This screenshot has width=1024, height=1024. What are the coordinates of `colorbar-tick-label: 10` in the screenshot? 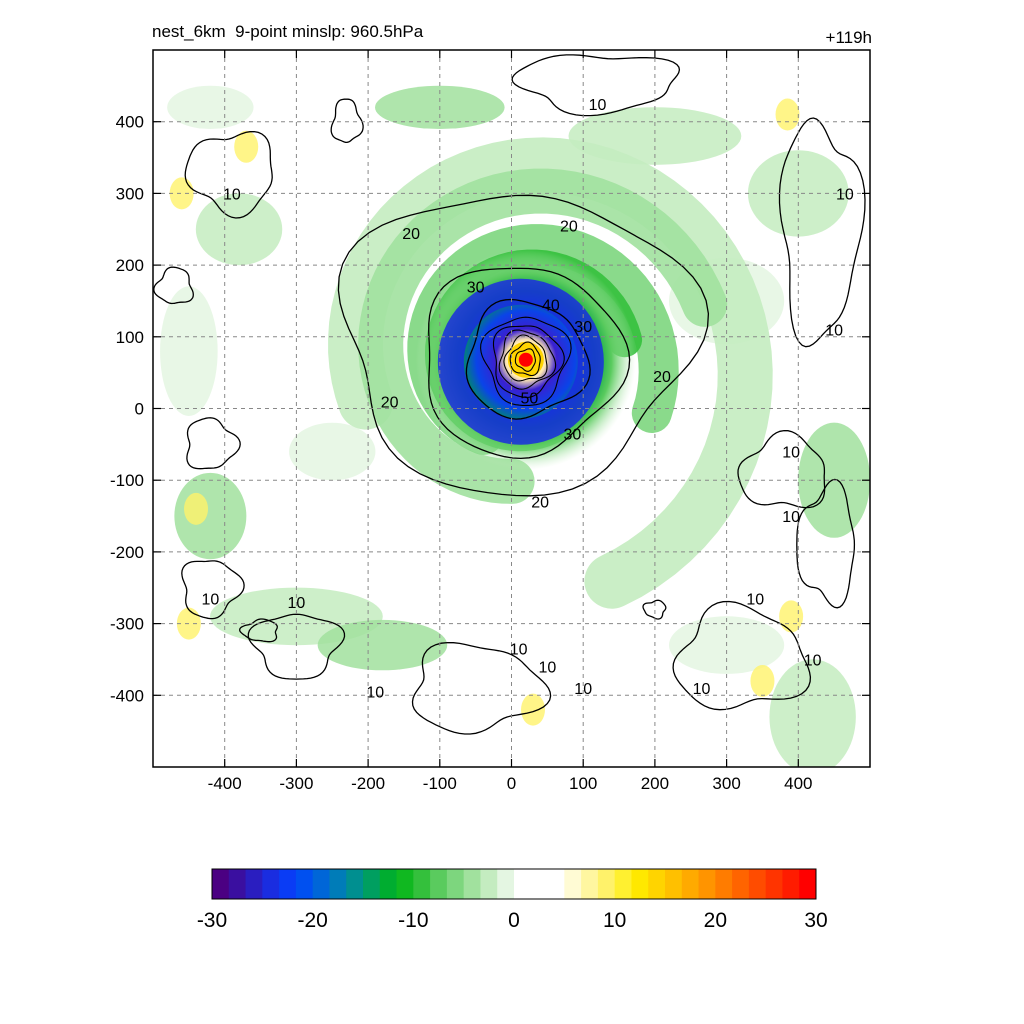 It's located at (614, 920).